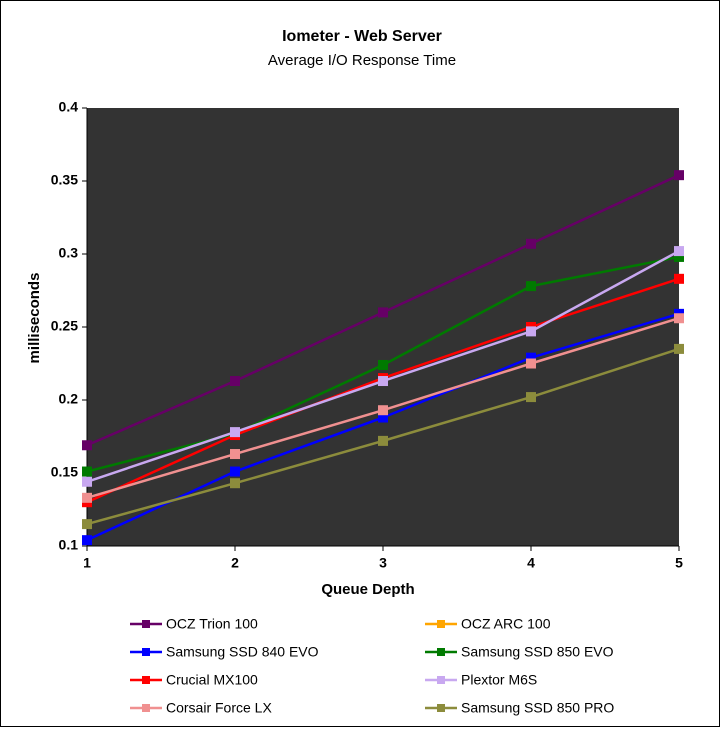 The width and height of the screenshot is (720, 732). What do you see at coordinates (64, 326) in the screenshot?
I see `y-tick-label: 0.25` at bounding box center [64, 326].